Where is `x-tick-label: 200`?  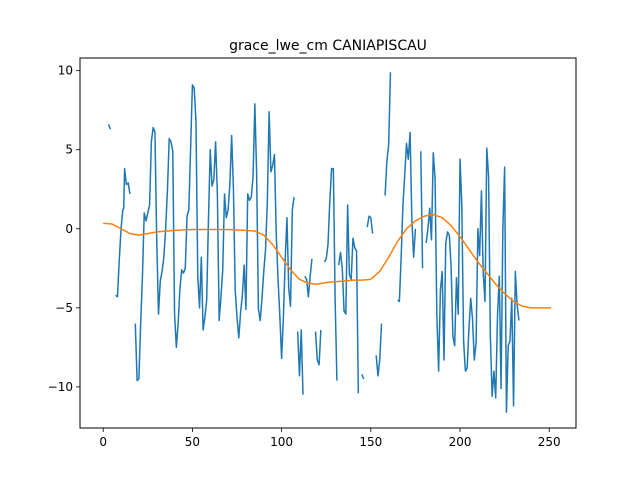
x-tick-label: 200 is located at coordinates (460, 442).